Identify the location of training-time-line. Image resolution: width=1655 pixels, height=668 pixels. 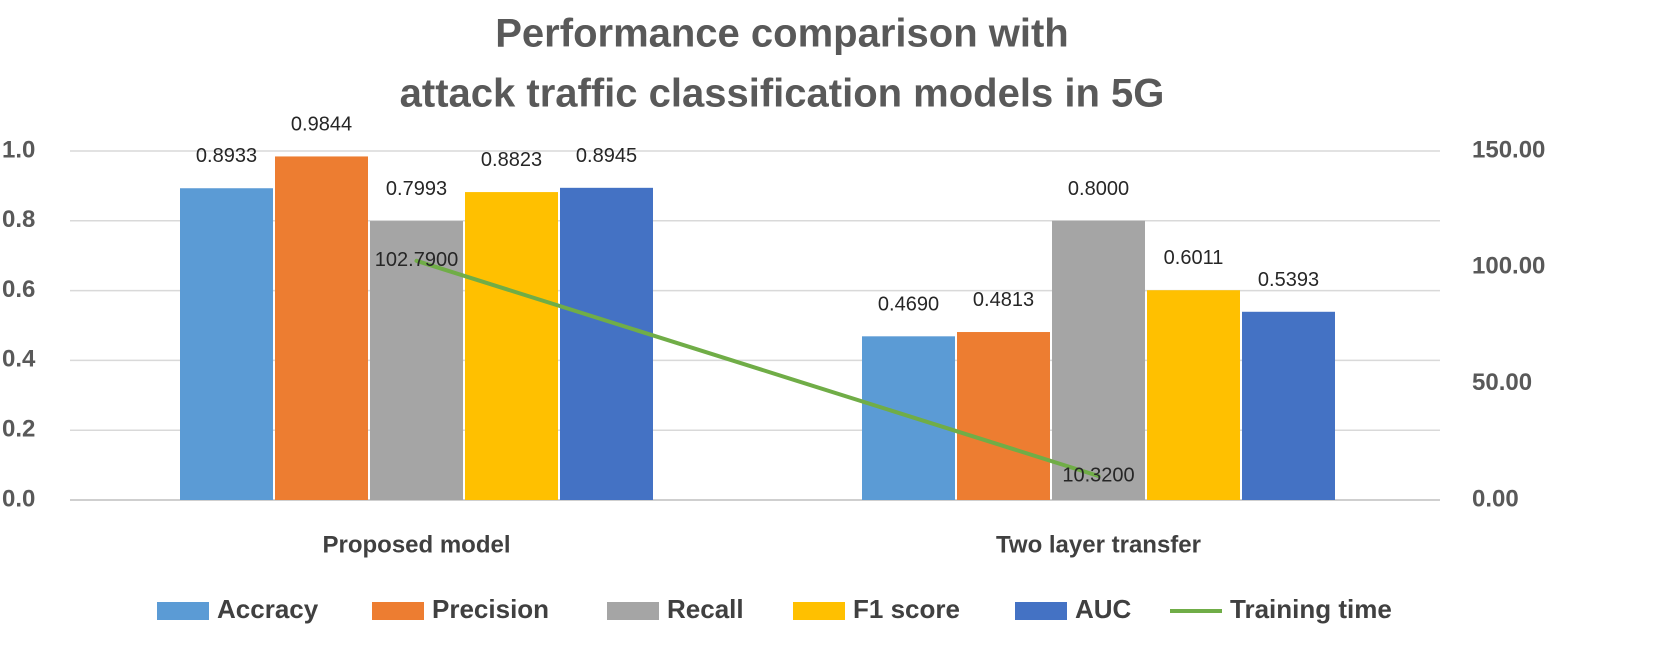
(757, 368).